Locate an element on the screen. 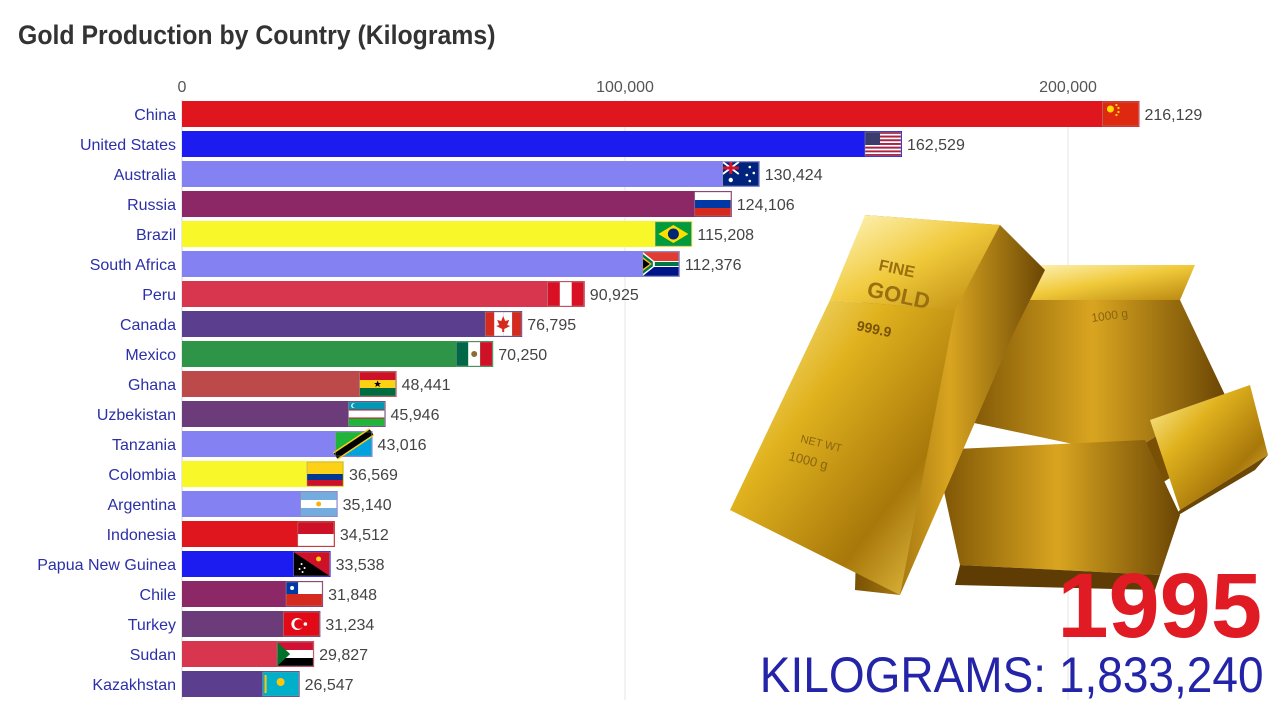  value-label: 34,512 is located at coordinates (364, 535).